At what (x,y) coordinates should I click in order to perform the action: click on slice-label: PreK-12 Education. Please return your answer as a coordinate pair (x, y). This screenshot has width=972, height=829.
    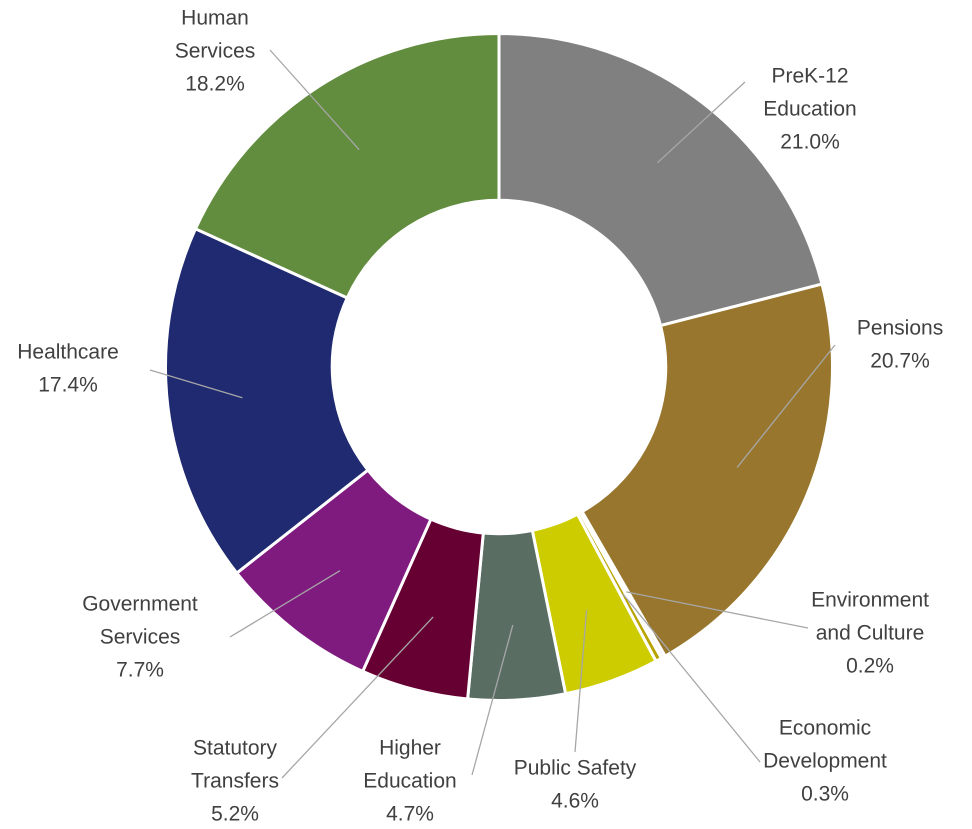
    Looking at the image, I should click on (810, 92).